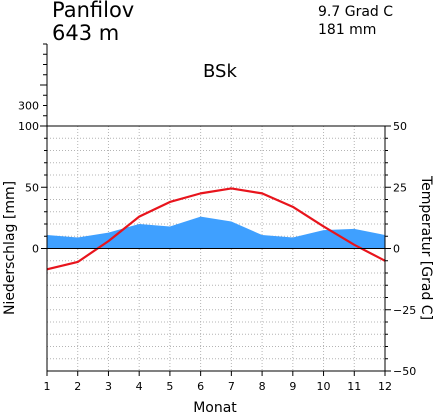 The width and height of the screenshot is (436, 416). What do you see at coordinates (385, 386) in the screenshot?
I see `x-tick-label: 12` at bounding box center [385, 386].